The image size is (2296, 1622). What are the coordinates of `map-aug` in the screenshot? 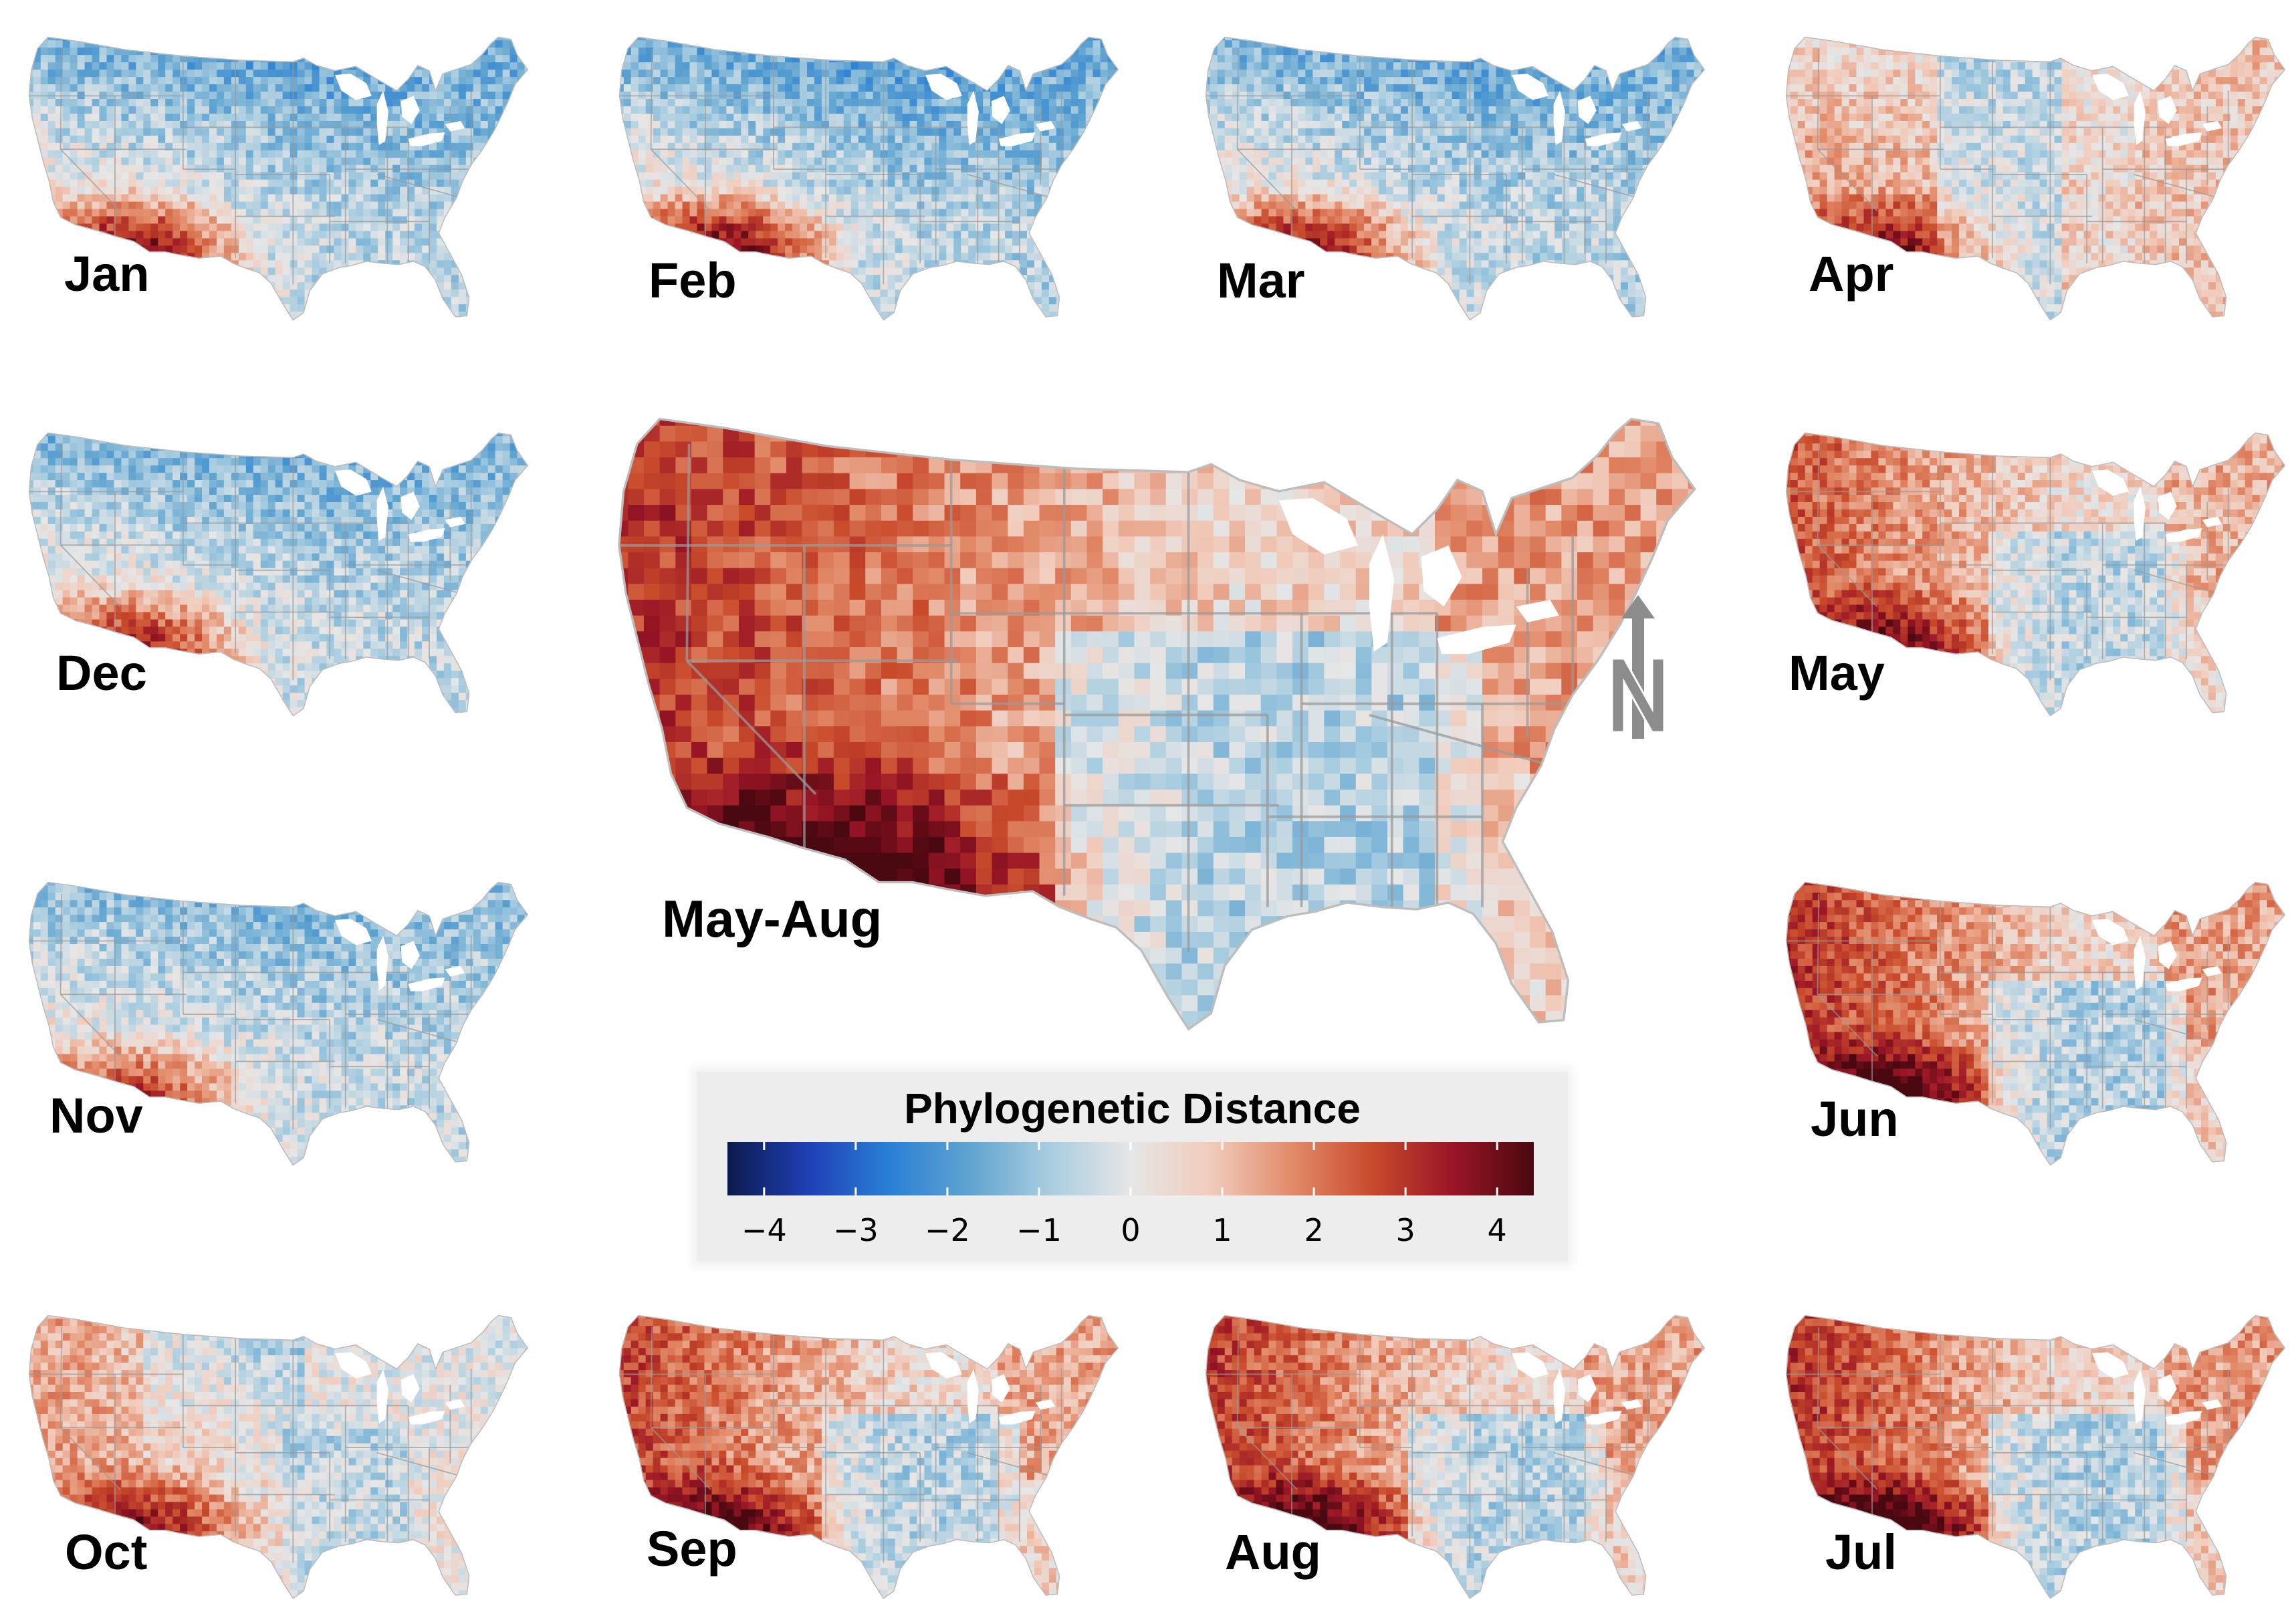 It's located at (1455, 1456).